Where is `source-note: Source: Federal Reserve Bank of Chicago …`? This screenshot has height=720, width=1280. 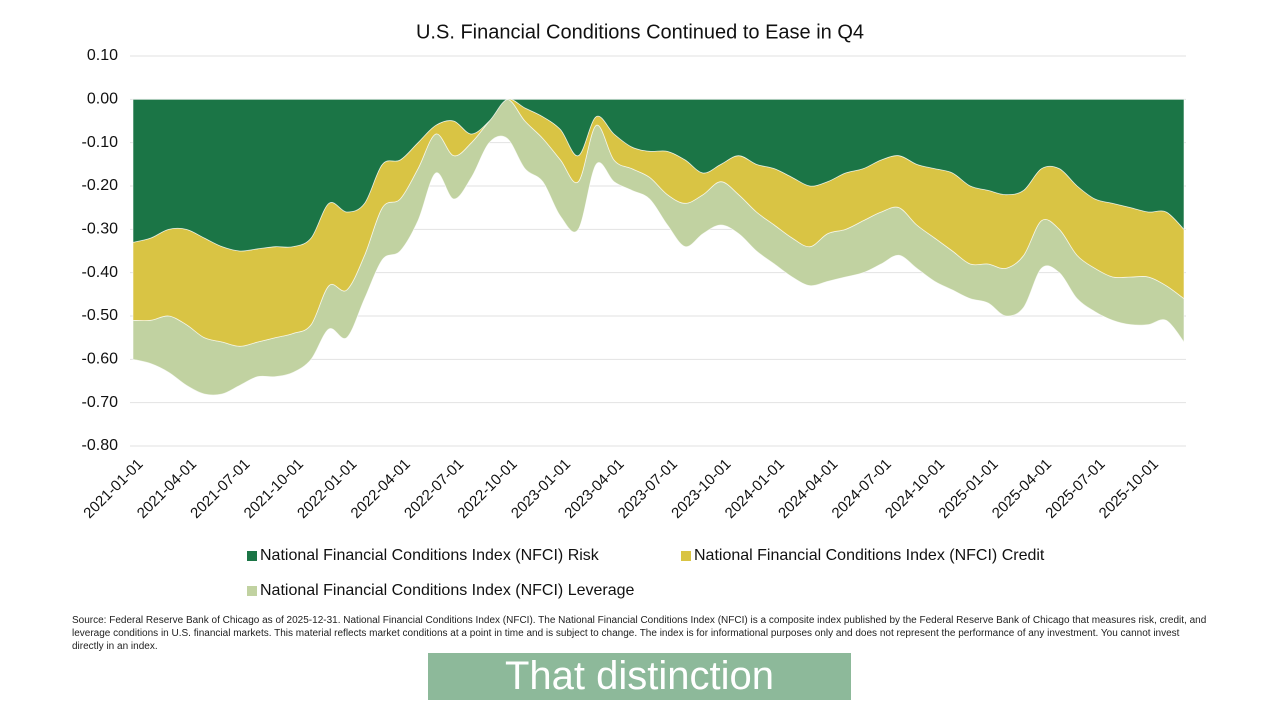 source-note: Source: Federal Reserve Bank of Chicago … is located at coordinates (639, 633).